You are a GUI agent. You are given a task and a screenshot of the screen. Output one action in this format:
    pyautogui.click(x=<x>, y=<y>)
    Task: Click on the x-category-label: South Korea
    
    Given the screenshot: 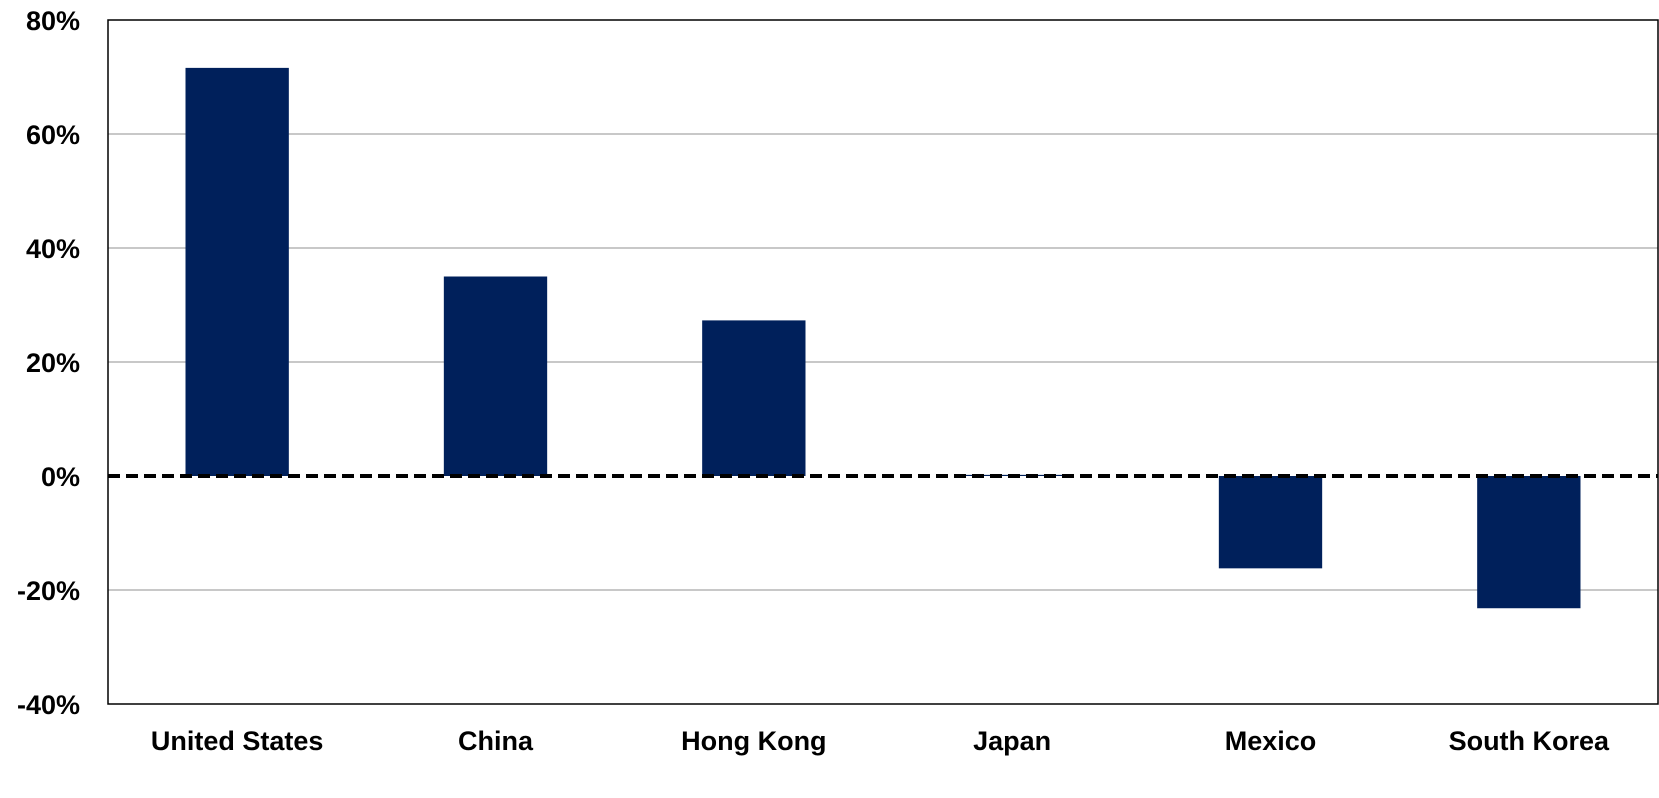 What is the action you would take?
    pyautogui.click(x=1529, y=741)
    